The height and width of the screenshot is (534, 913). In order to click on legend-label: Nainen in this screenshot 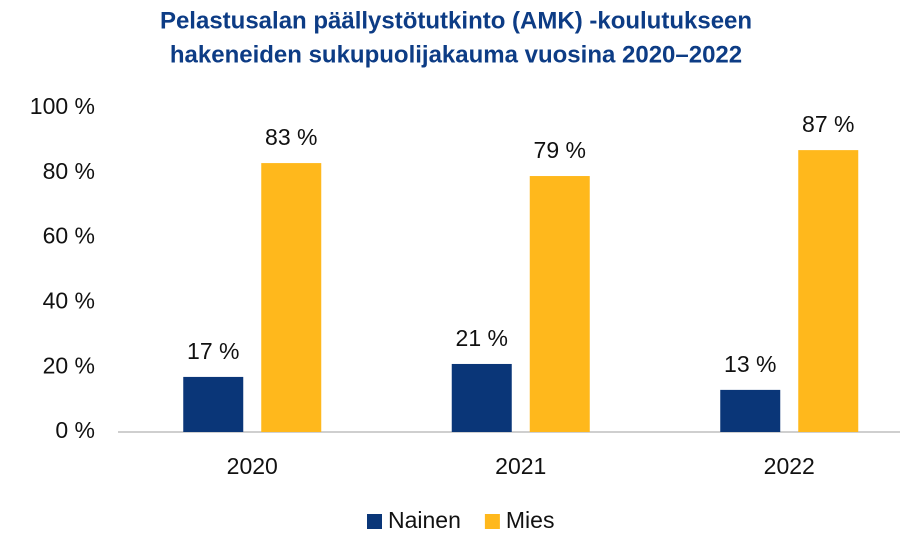, I will do `click(424, 520)`.